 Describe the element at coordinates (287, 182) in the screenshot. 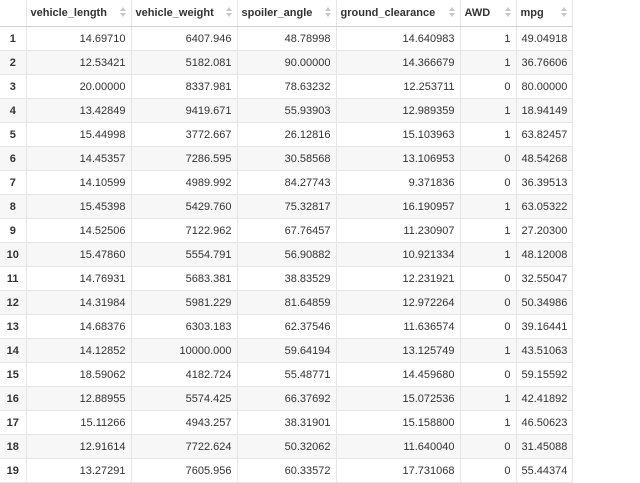

I see `table-cell: 84.27743` at that location.